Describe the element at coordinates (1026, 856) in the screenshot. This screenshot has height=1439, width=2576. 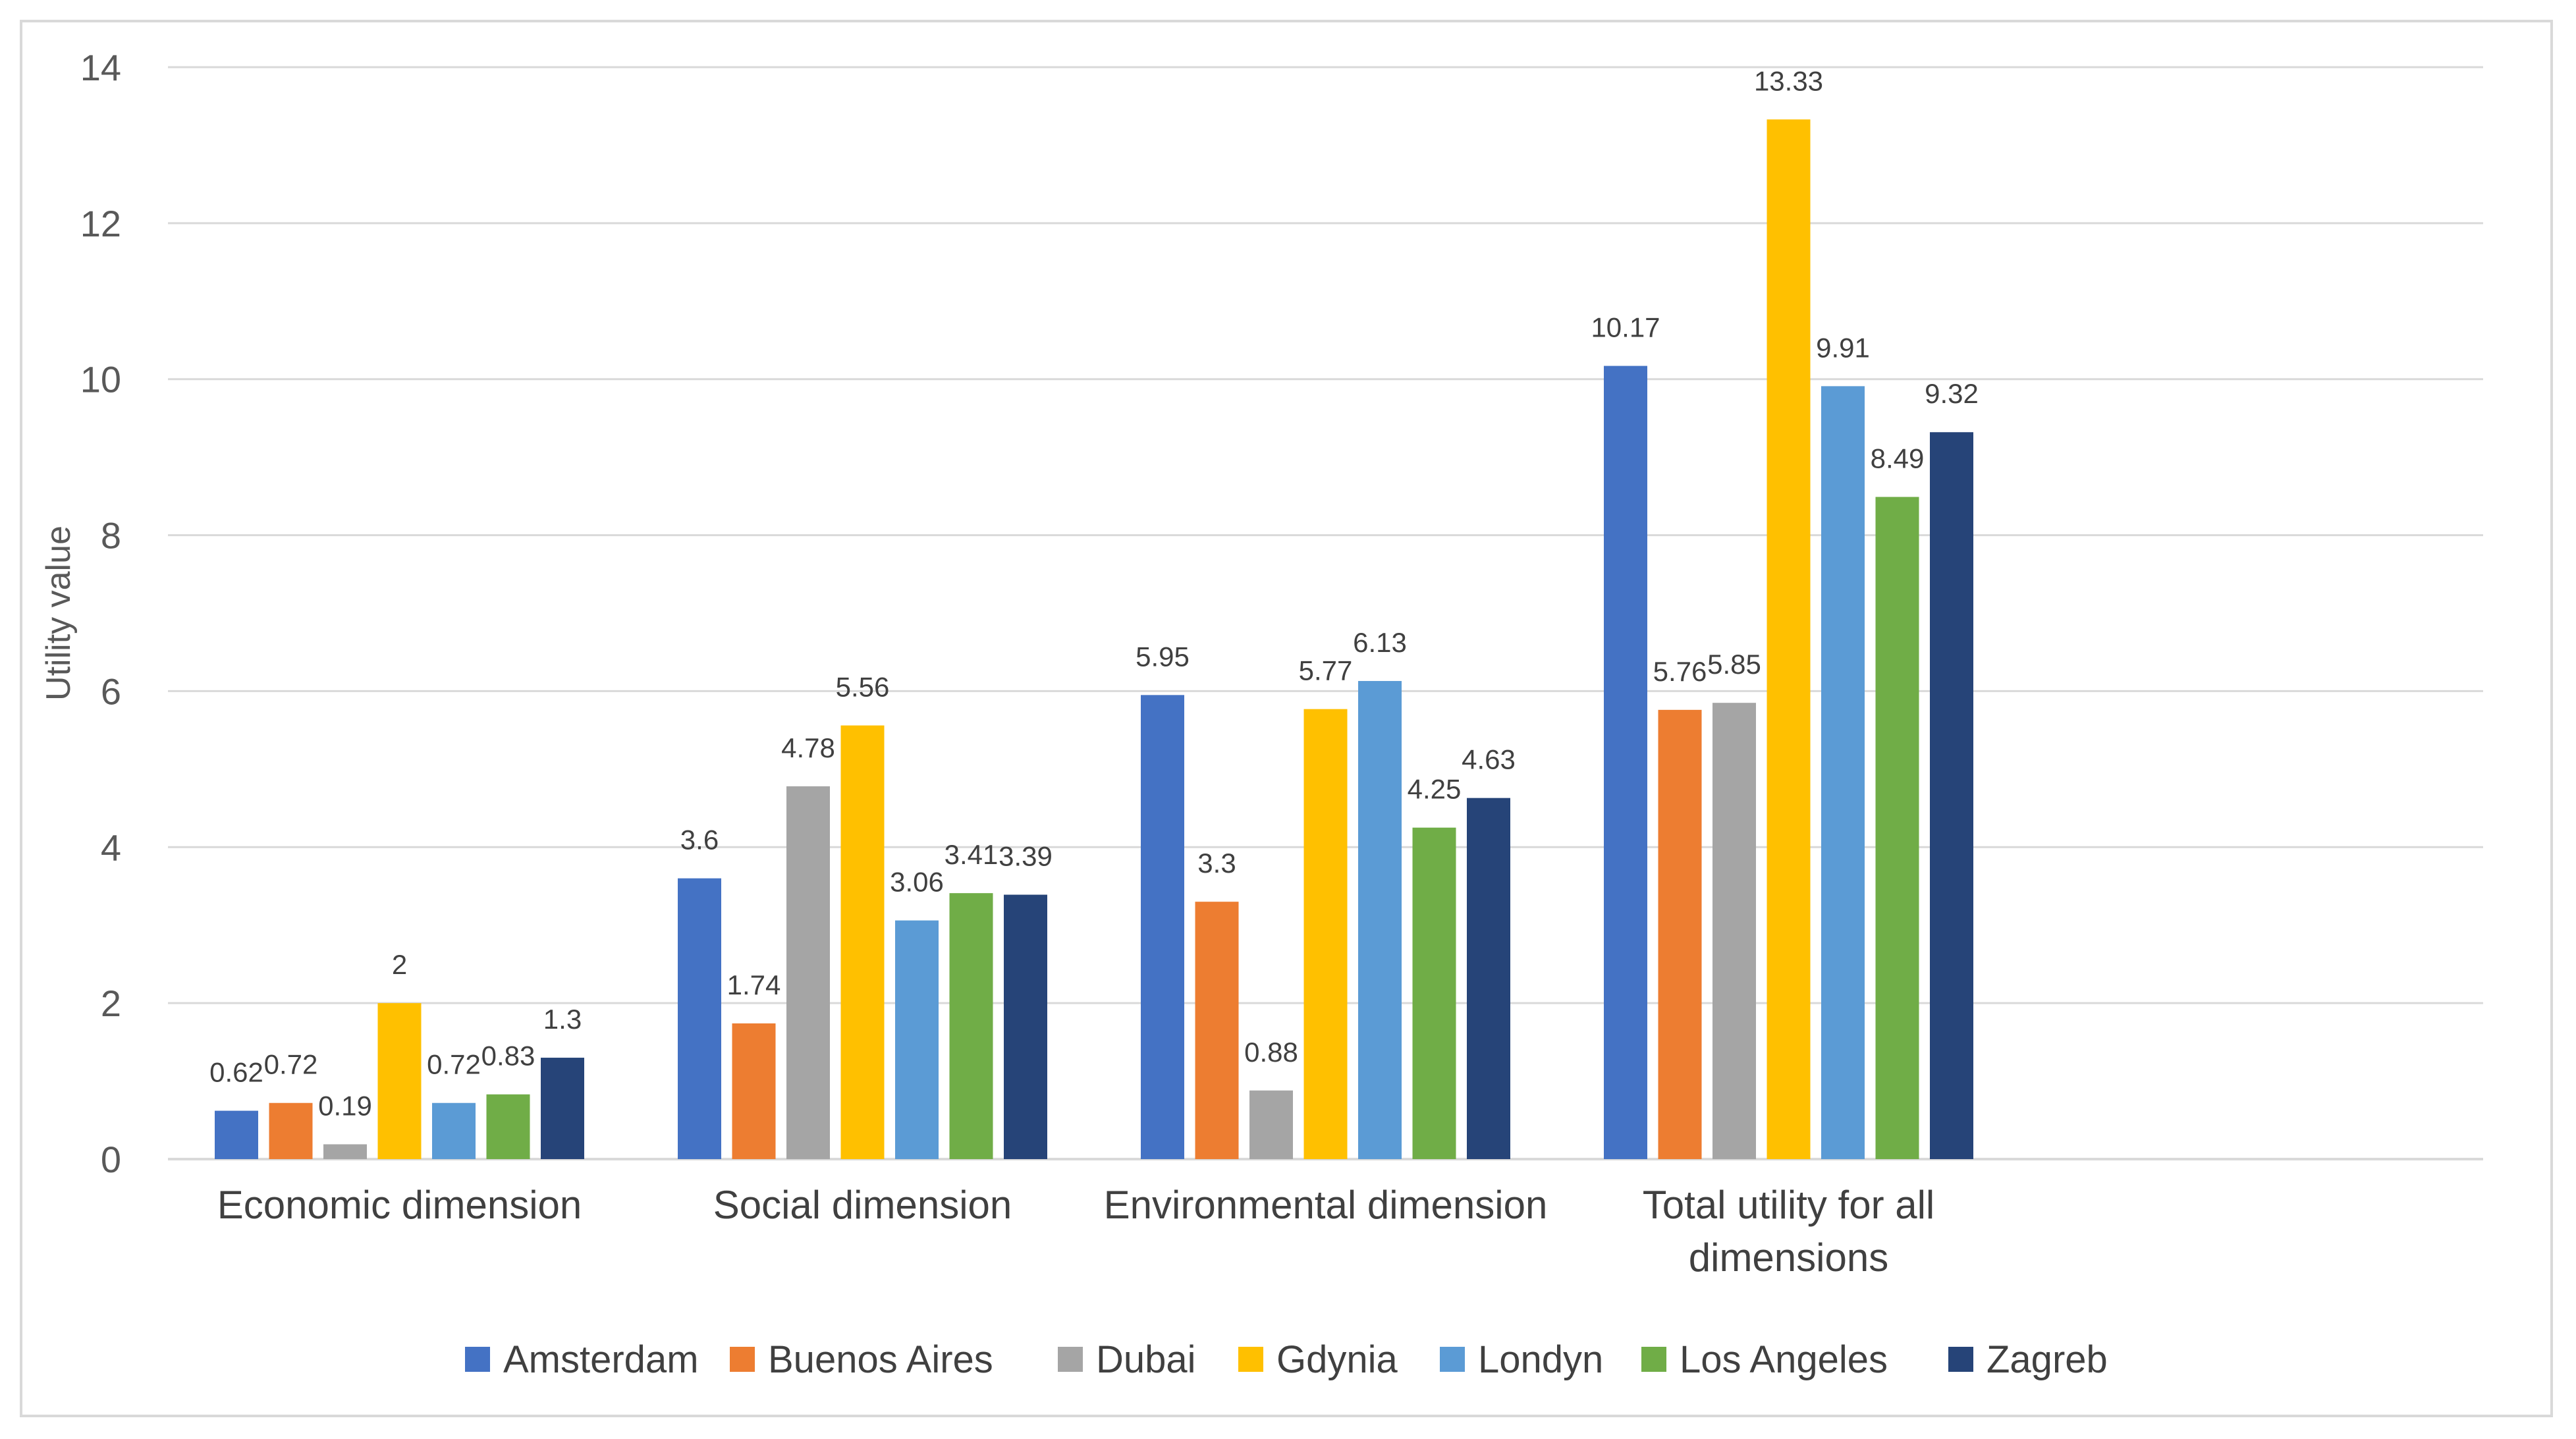
I see `data-label: 3.39` at that location.